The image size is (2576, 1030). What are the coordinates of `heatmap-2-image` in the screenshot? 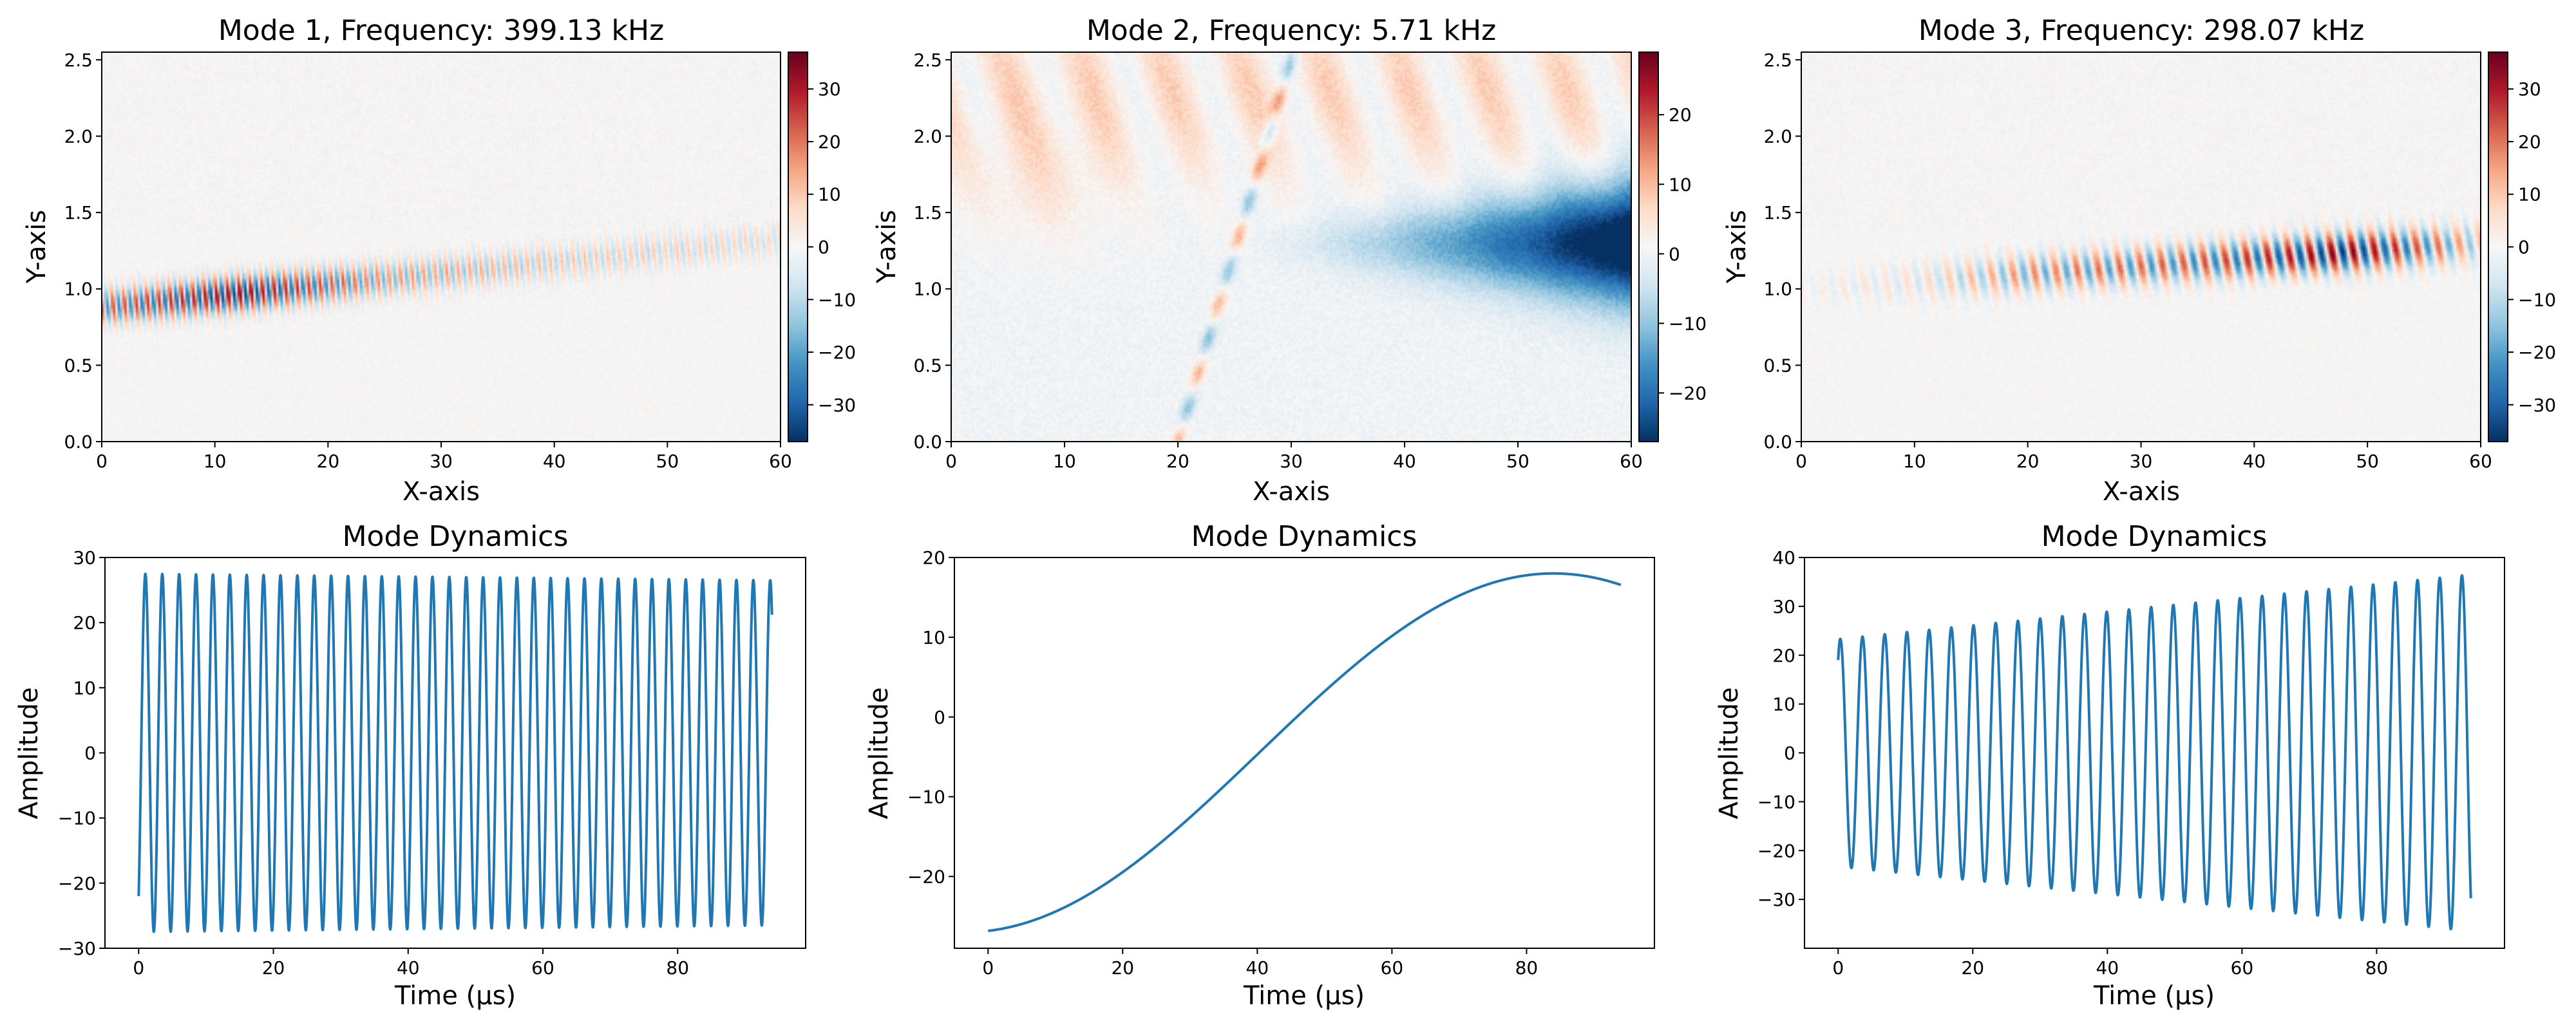 It's located at (1291, 247).